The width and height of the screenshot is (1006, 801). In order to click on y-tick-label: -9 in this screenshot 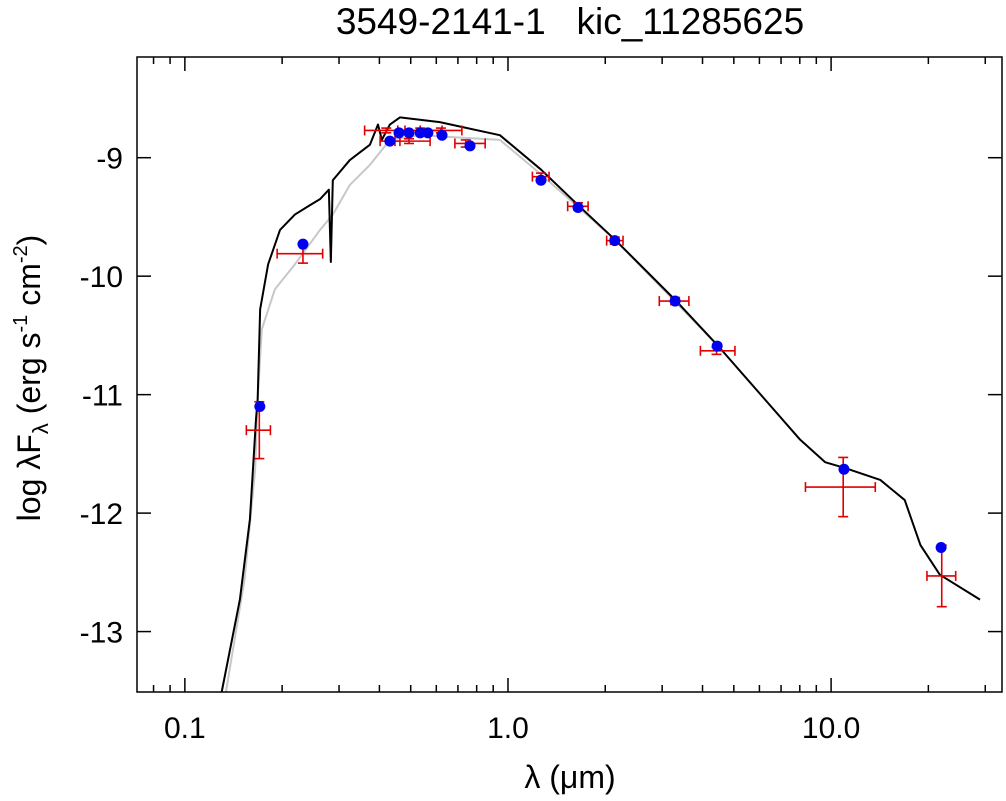, I will do `click(109, 159)`.